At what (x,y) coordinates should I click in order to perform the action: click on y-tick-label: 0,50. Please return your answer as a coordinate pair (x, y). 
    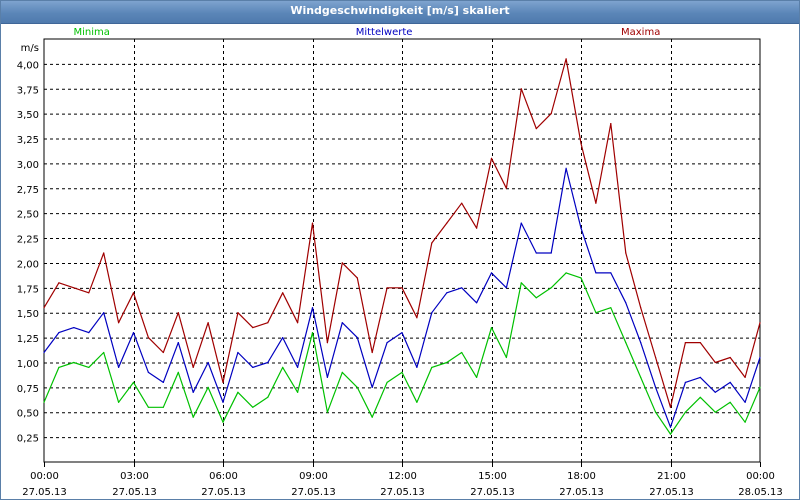
    Looking at the image, I should click on (28, 414).